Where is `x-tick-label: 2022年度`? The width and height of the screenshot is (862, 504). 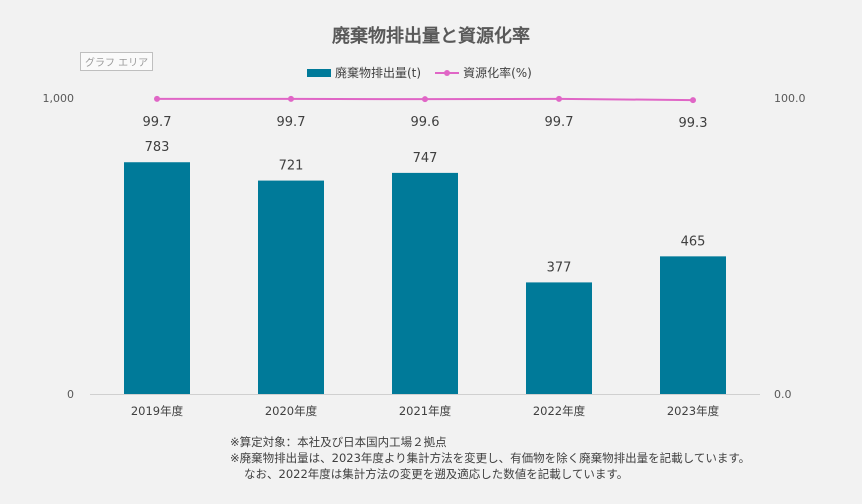 x-tick-label: 2022年度 is located at coordinates (559, 411).